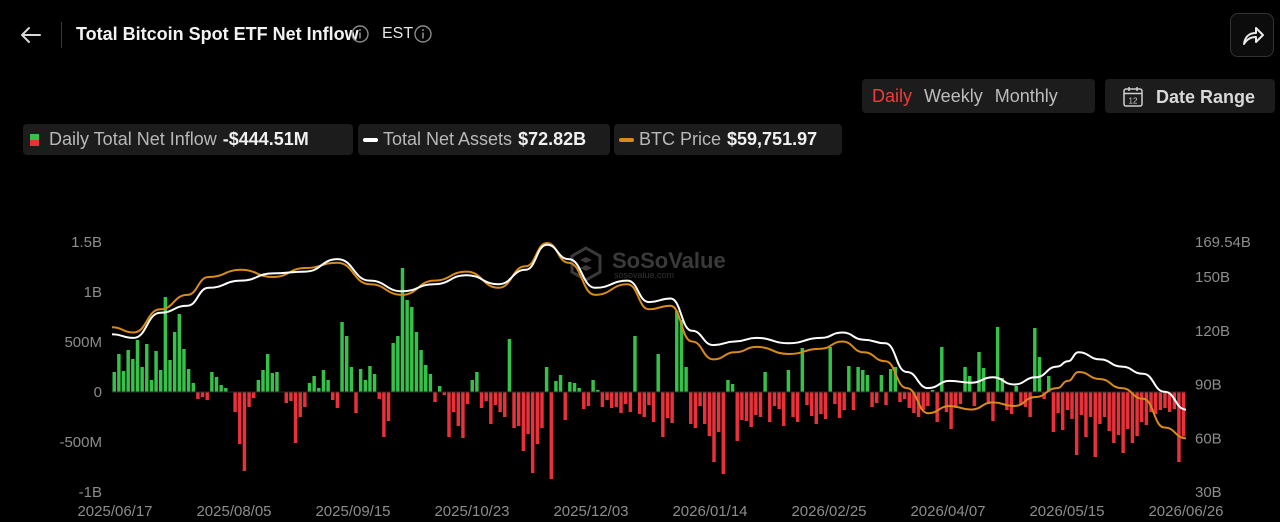  I want to click on x-tick-label: 2025/06/17, so click(114, 511).